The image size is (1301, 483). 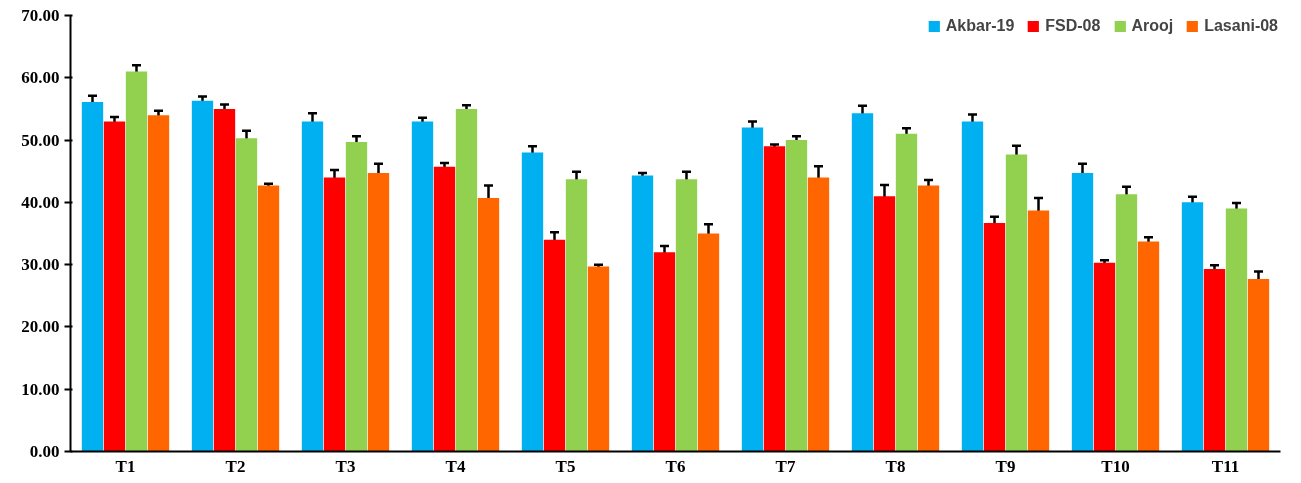 I want to click on x-tick-label: T4, so click(x=455, y=466).